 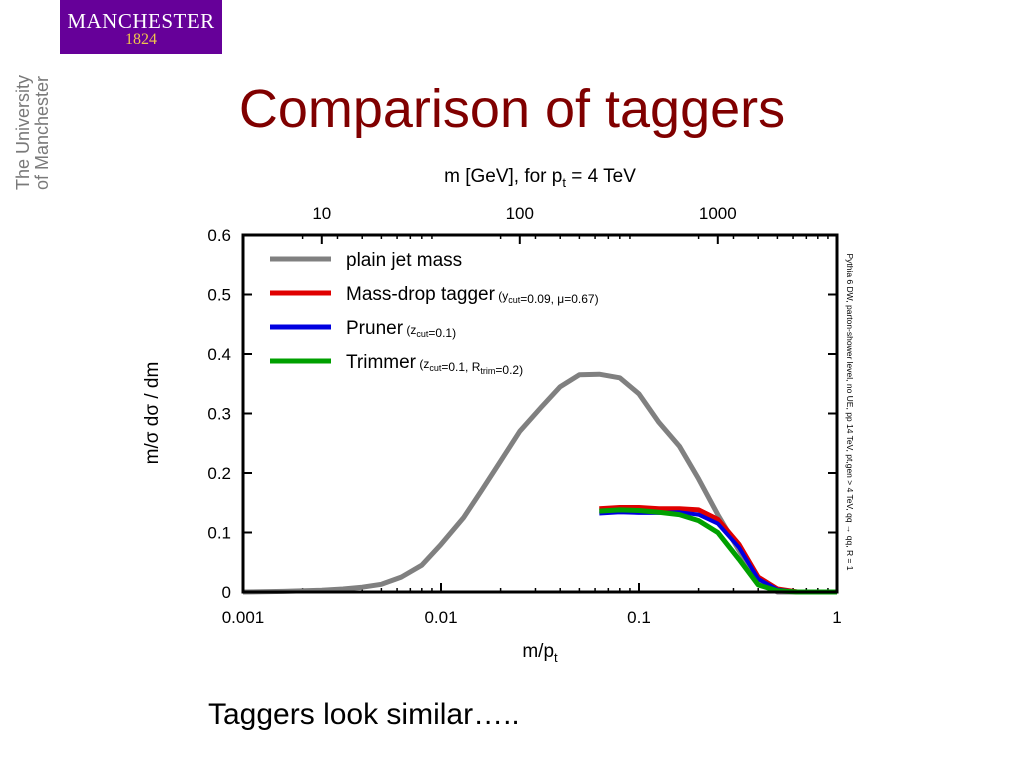 What do you see at coordinates (219, 414) in the screenshot?
I see `y-tick-label: 0.3` at bounding box center [219, 414].